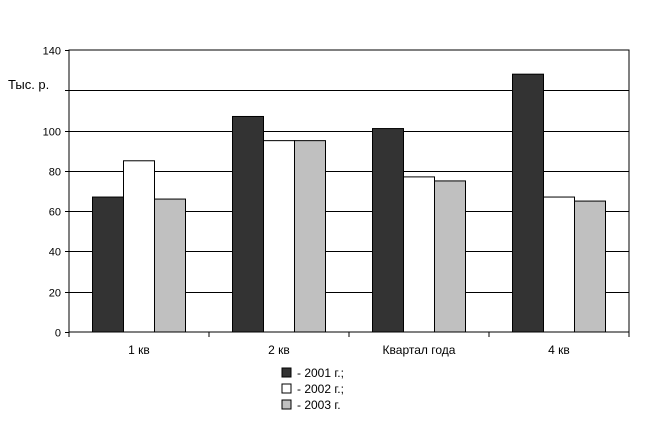 This screenshot has height=432, width=646. I want to click on y-tick-label: 80, so click(55, 173).